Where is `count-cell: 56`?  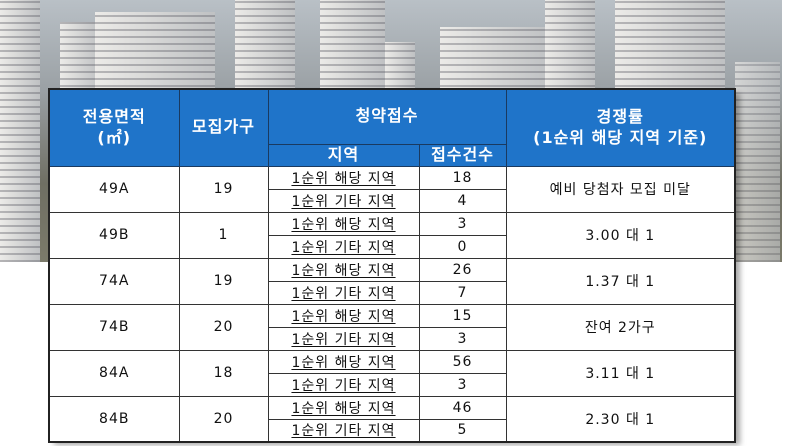 count-cell: 56 is located at coordinates (462, 361).